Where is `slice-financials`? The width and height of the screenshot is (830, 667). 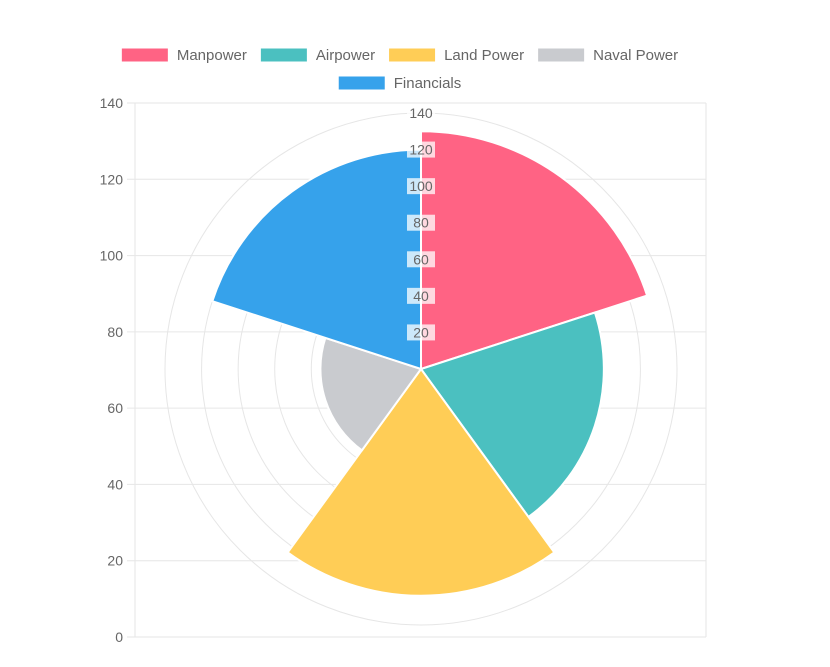 slice-financials is located at coordinates (316, 259).